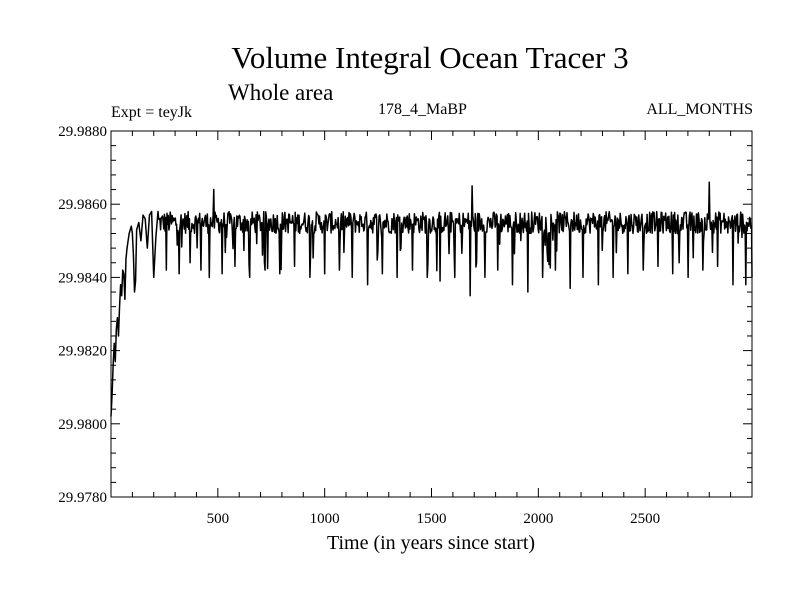  I want to click on period-label: 178_4_MaBP, so click(422, 109).